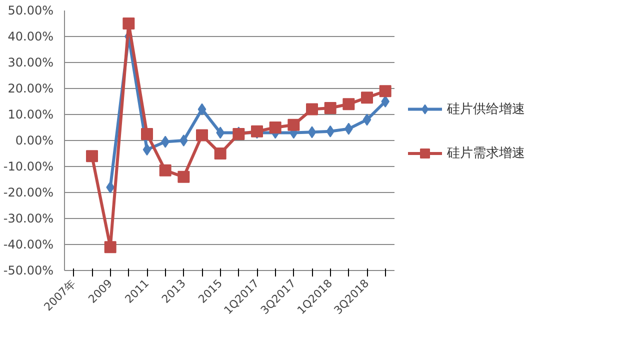  What do you see at coordinates (28, 245) in the screenshot?
I see `y-tick-label: -40.00%` at bounding box center [28, 245].